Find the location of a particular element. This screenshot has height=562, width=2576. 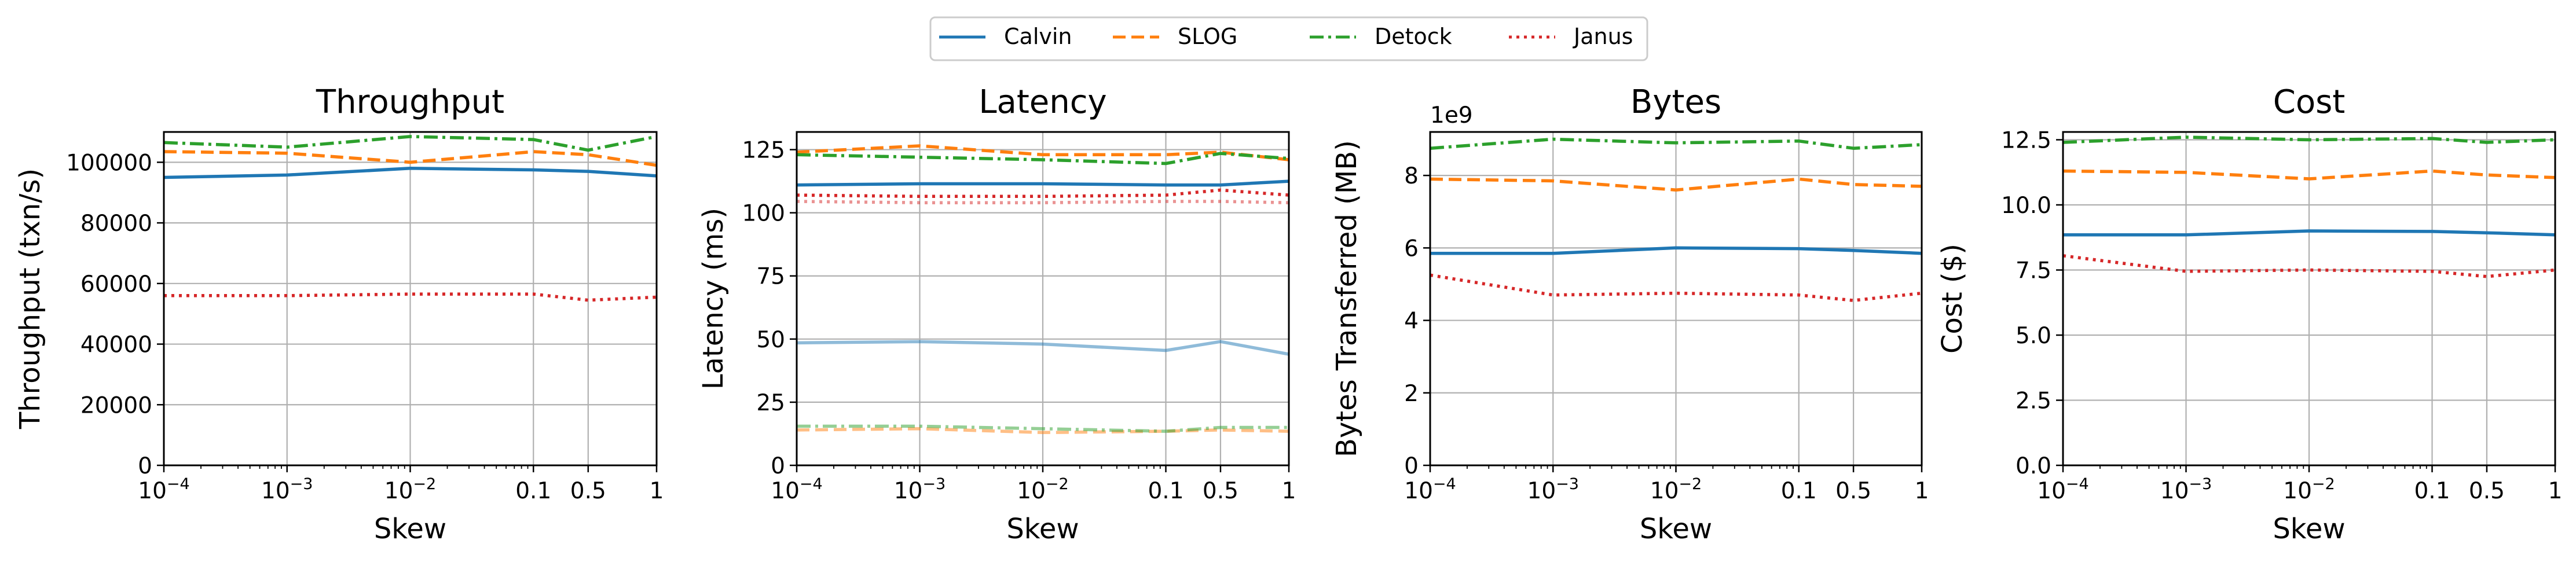

chart-title: Cost is located at coordinates (2309, 102).